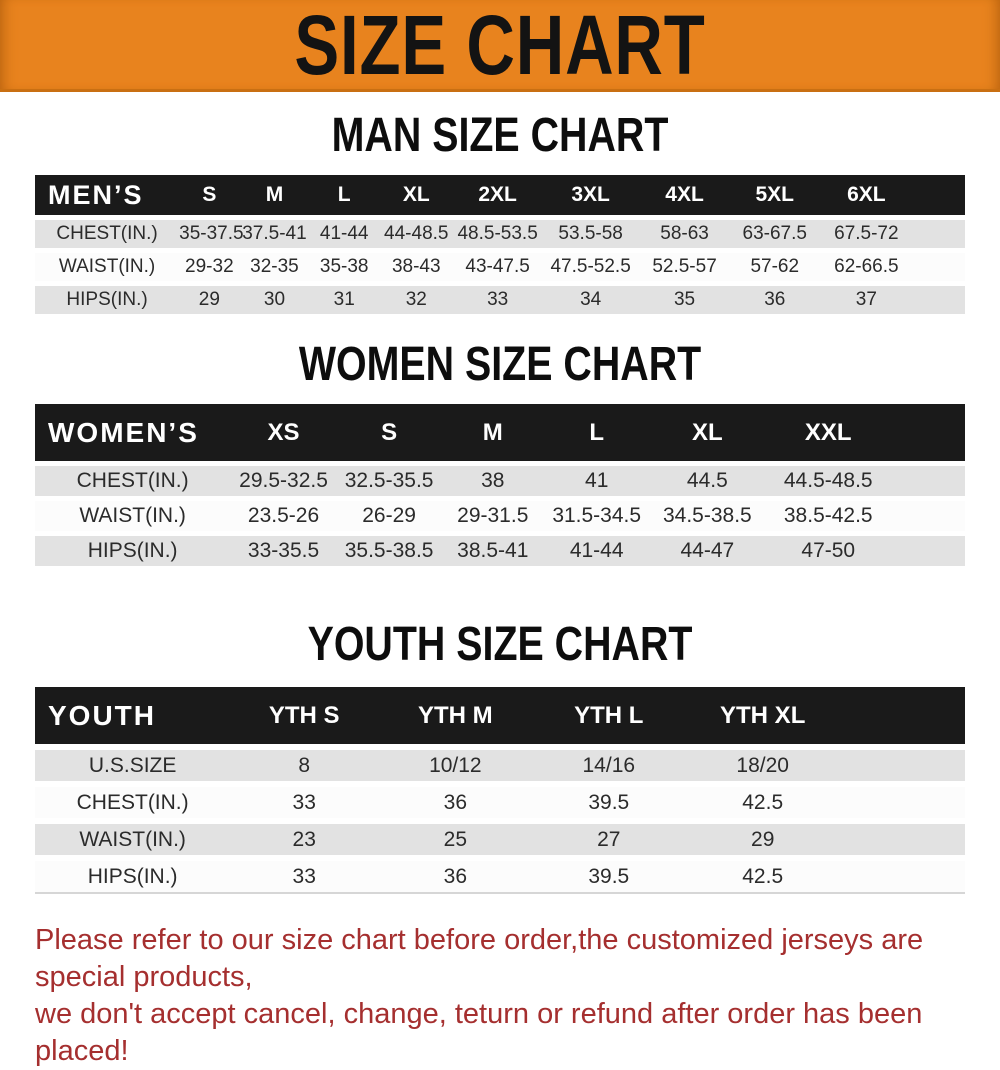 The image size is (1000, 1070). Describe the element at coordinates (707, 516) in the screenshot. I see `size-value-cell: 34.5-38.5` at that location.